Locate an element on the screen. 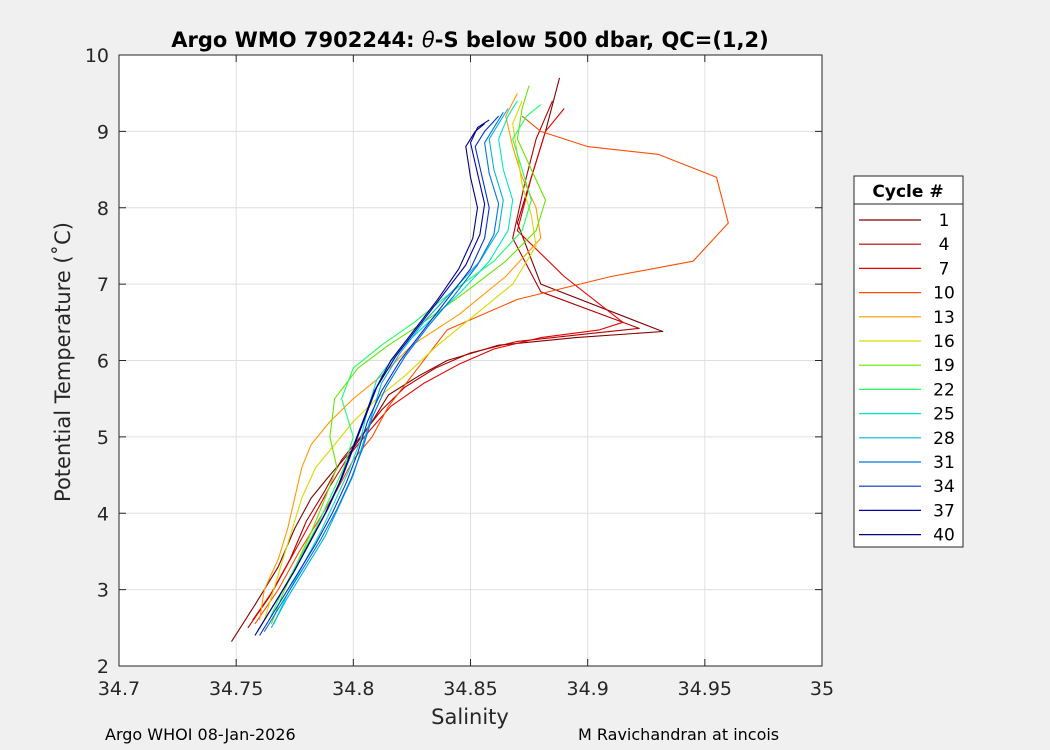  y-tick-label: 2 is located at coordinates (103, 667).